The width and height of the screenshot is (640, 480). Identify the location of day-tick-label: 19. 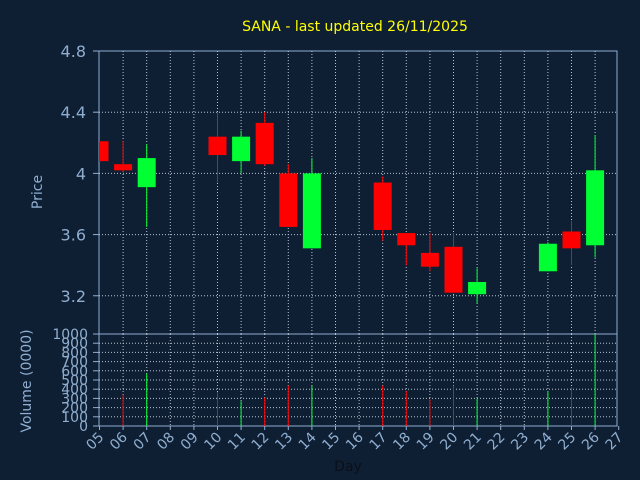
(426, 442).